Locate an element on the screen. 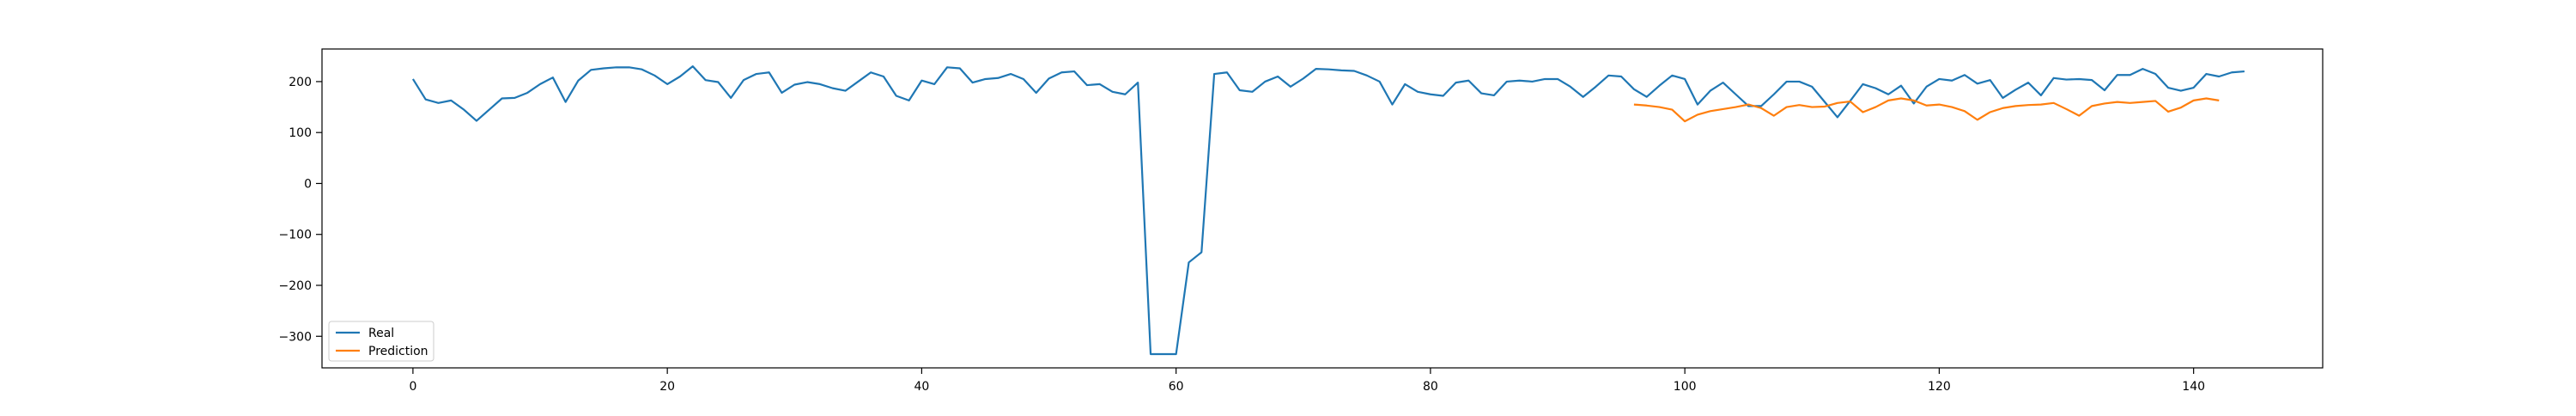 This screenshot has height=416, width=2576. x-tick-label: 100 is located at coordinates (1686, 387).